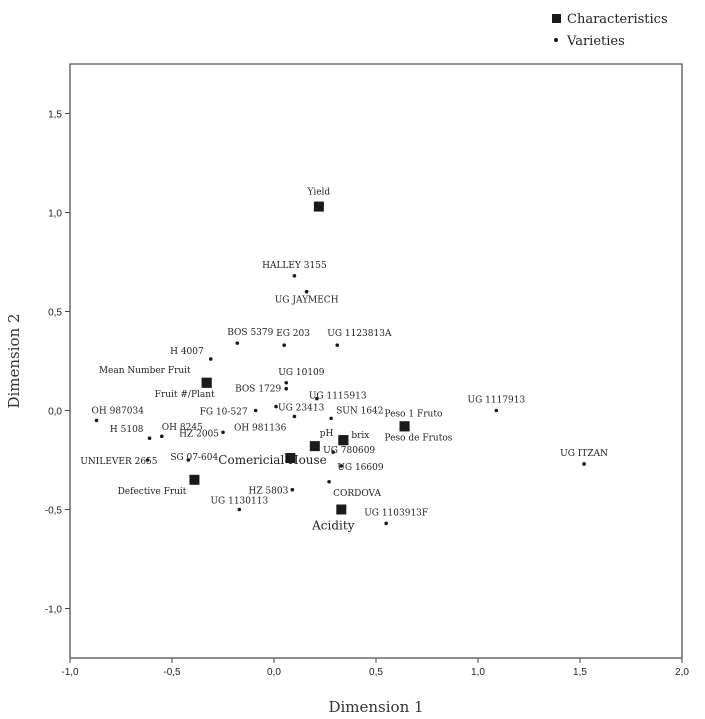  What do you see at coordinates (682, 672) in the screenshot?
I see `x-tick-label: 2,0` at bounding box center [682, 672].